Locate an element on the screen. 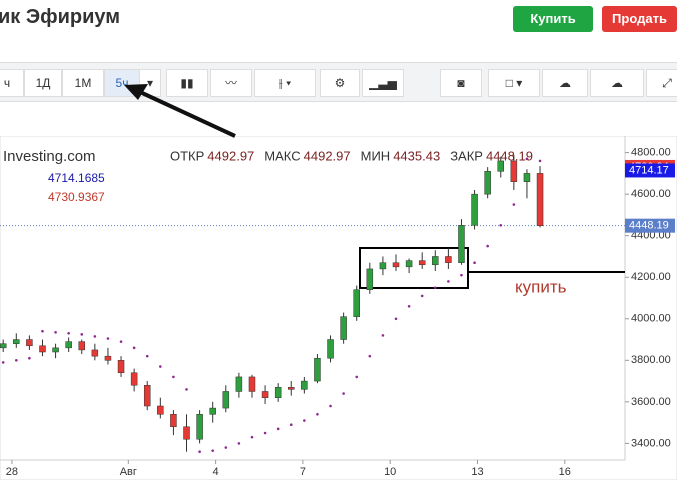 The image size is (677, 480). price-marker-label: 4448.19 is located at coordinates (649, 226).